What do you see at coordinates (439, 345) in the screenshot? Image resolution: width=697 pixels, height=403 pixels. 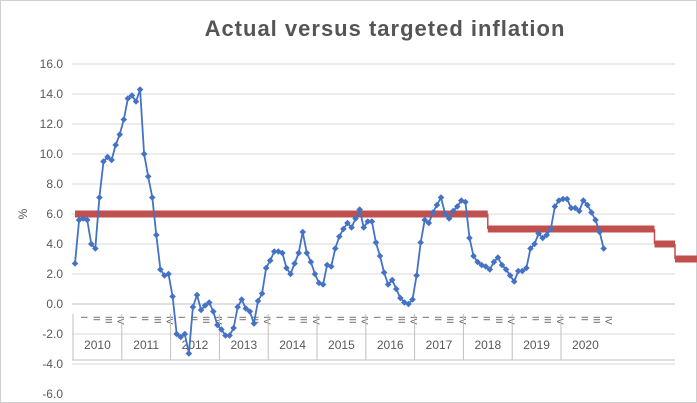 I see `year-label: 2017` at bounding box center [439, 345].